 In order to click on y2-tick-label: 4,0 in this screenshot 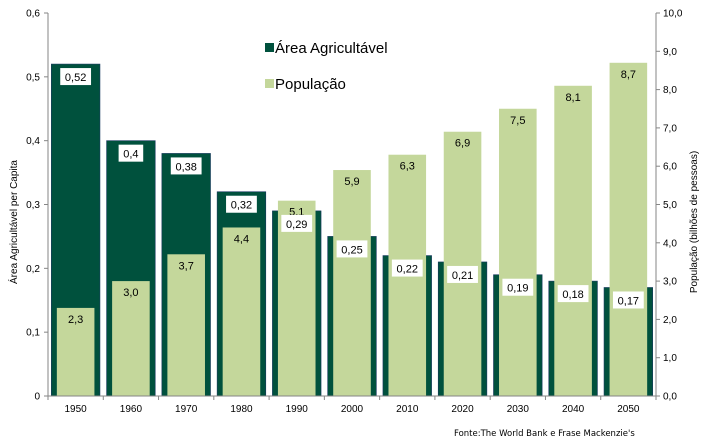, I will do `click(670, 243)`.